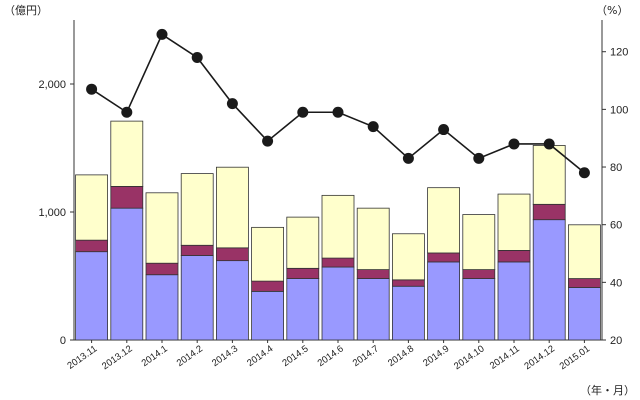 This screenshot has height=400, width=640. What do you see at coordinates (52, 213) in the screenshot?
I see `left-y-tick-label: 1,000` at bounding box center [52, 213].